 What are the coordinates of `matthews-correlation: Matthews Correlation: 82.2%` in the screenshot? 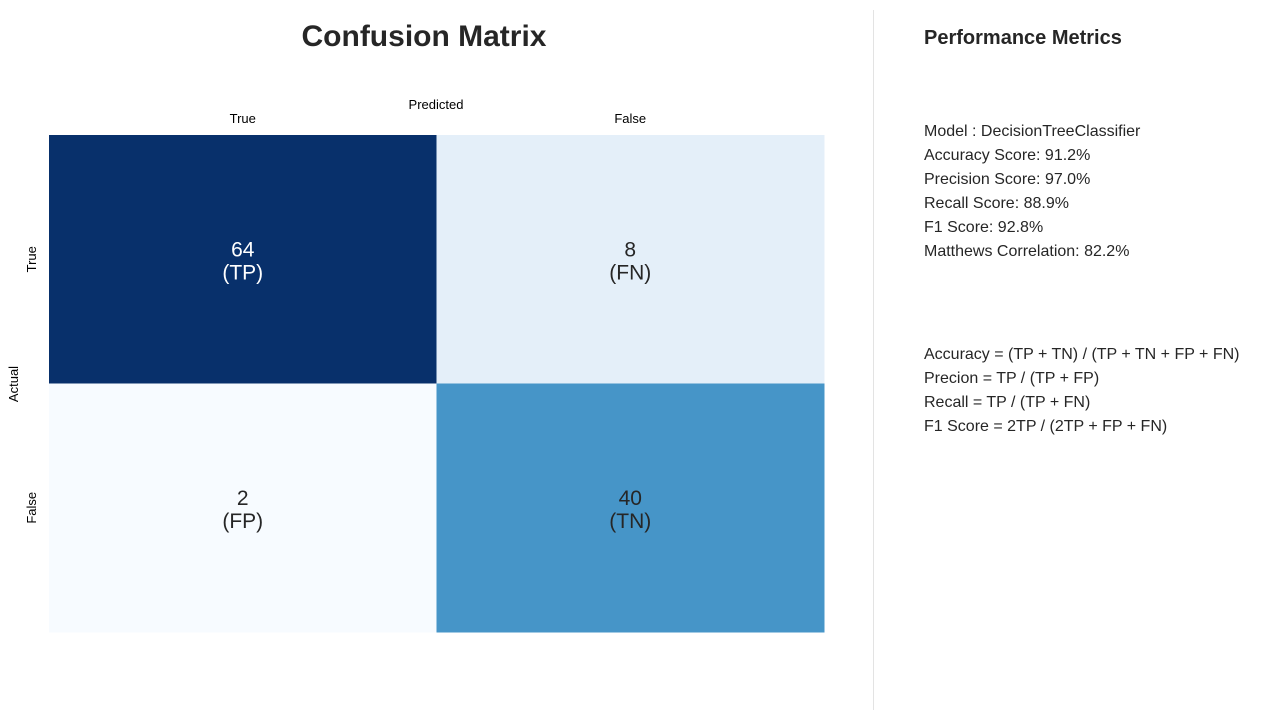 It's located at (1027, 251).